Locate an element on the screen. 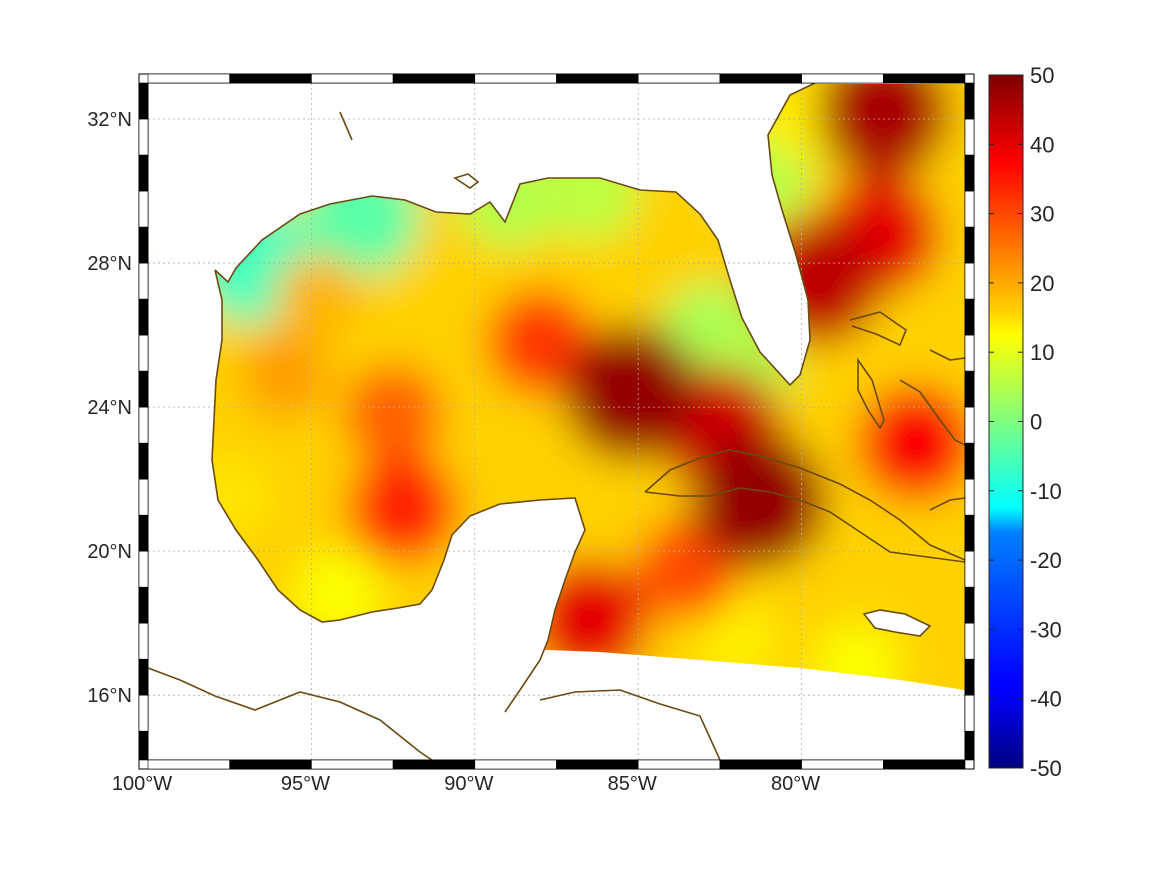 The width and height of the screenshot is (1167, 875). colorbar-ticks: 50 40 30 20 10 0 -10 -20 -30 -40 -50 is located at coordinates (1025, 422).